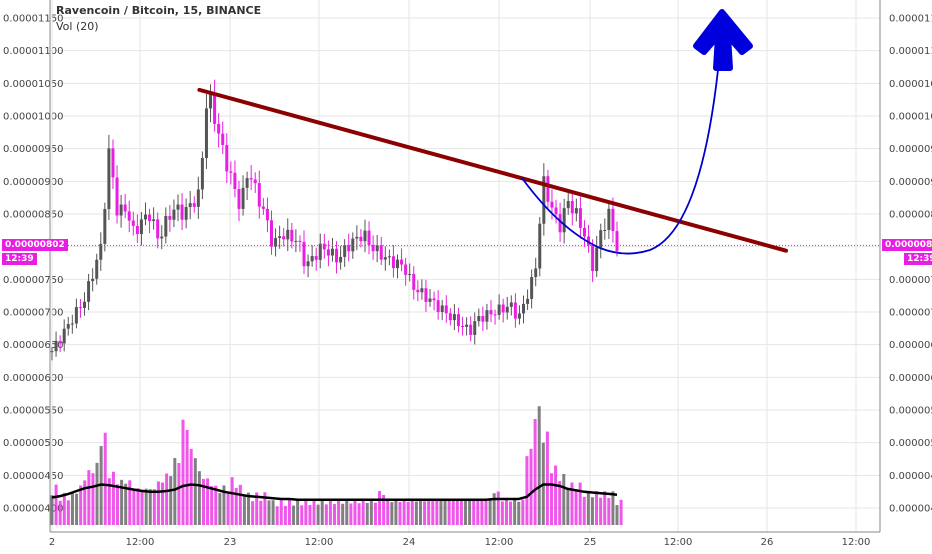 The width and height of the screenshot is (932, 554). I want to click on price-tag-left: 0.00000802, so click(35, 245).